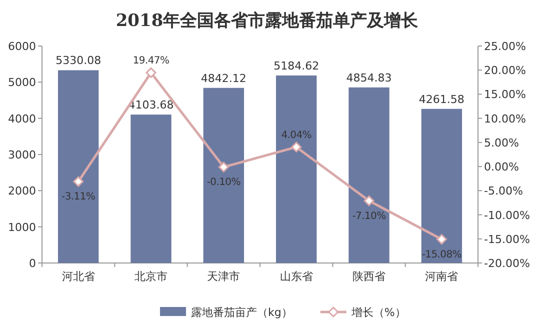 The height and width of the screenshot is (336, 534). What do you see at coordinates (441, 276) in the screenshot?
I see `x-tick-label: 河南省` at bounding box center [441, 276].